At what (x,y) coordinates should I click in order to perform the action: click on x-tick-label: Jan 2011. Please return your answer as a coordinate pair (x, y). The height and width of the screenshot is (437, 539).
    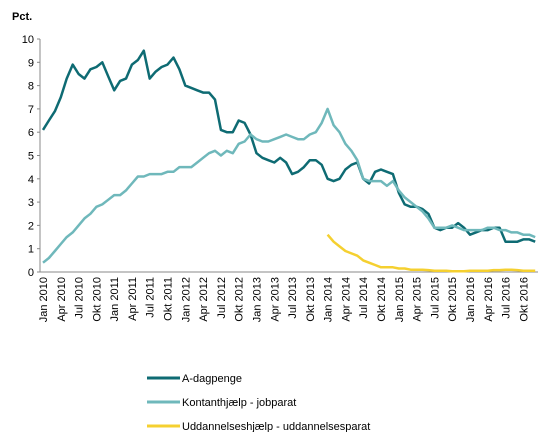
    Looking at the image, I should click on (115, 299).